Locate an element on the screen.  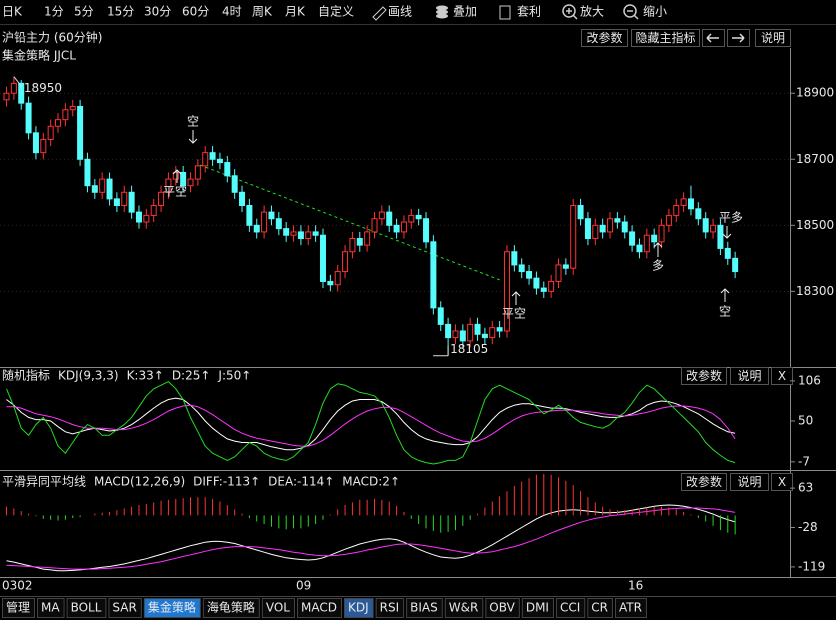
tab-label: 集金策略 is located at coordinates (172, 607).